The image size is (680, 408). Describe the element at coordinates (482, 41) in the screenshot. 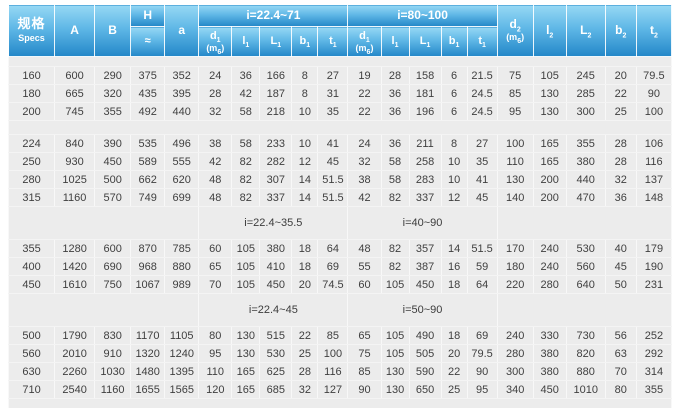

I see `subheader-cell: t1` at that location.